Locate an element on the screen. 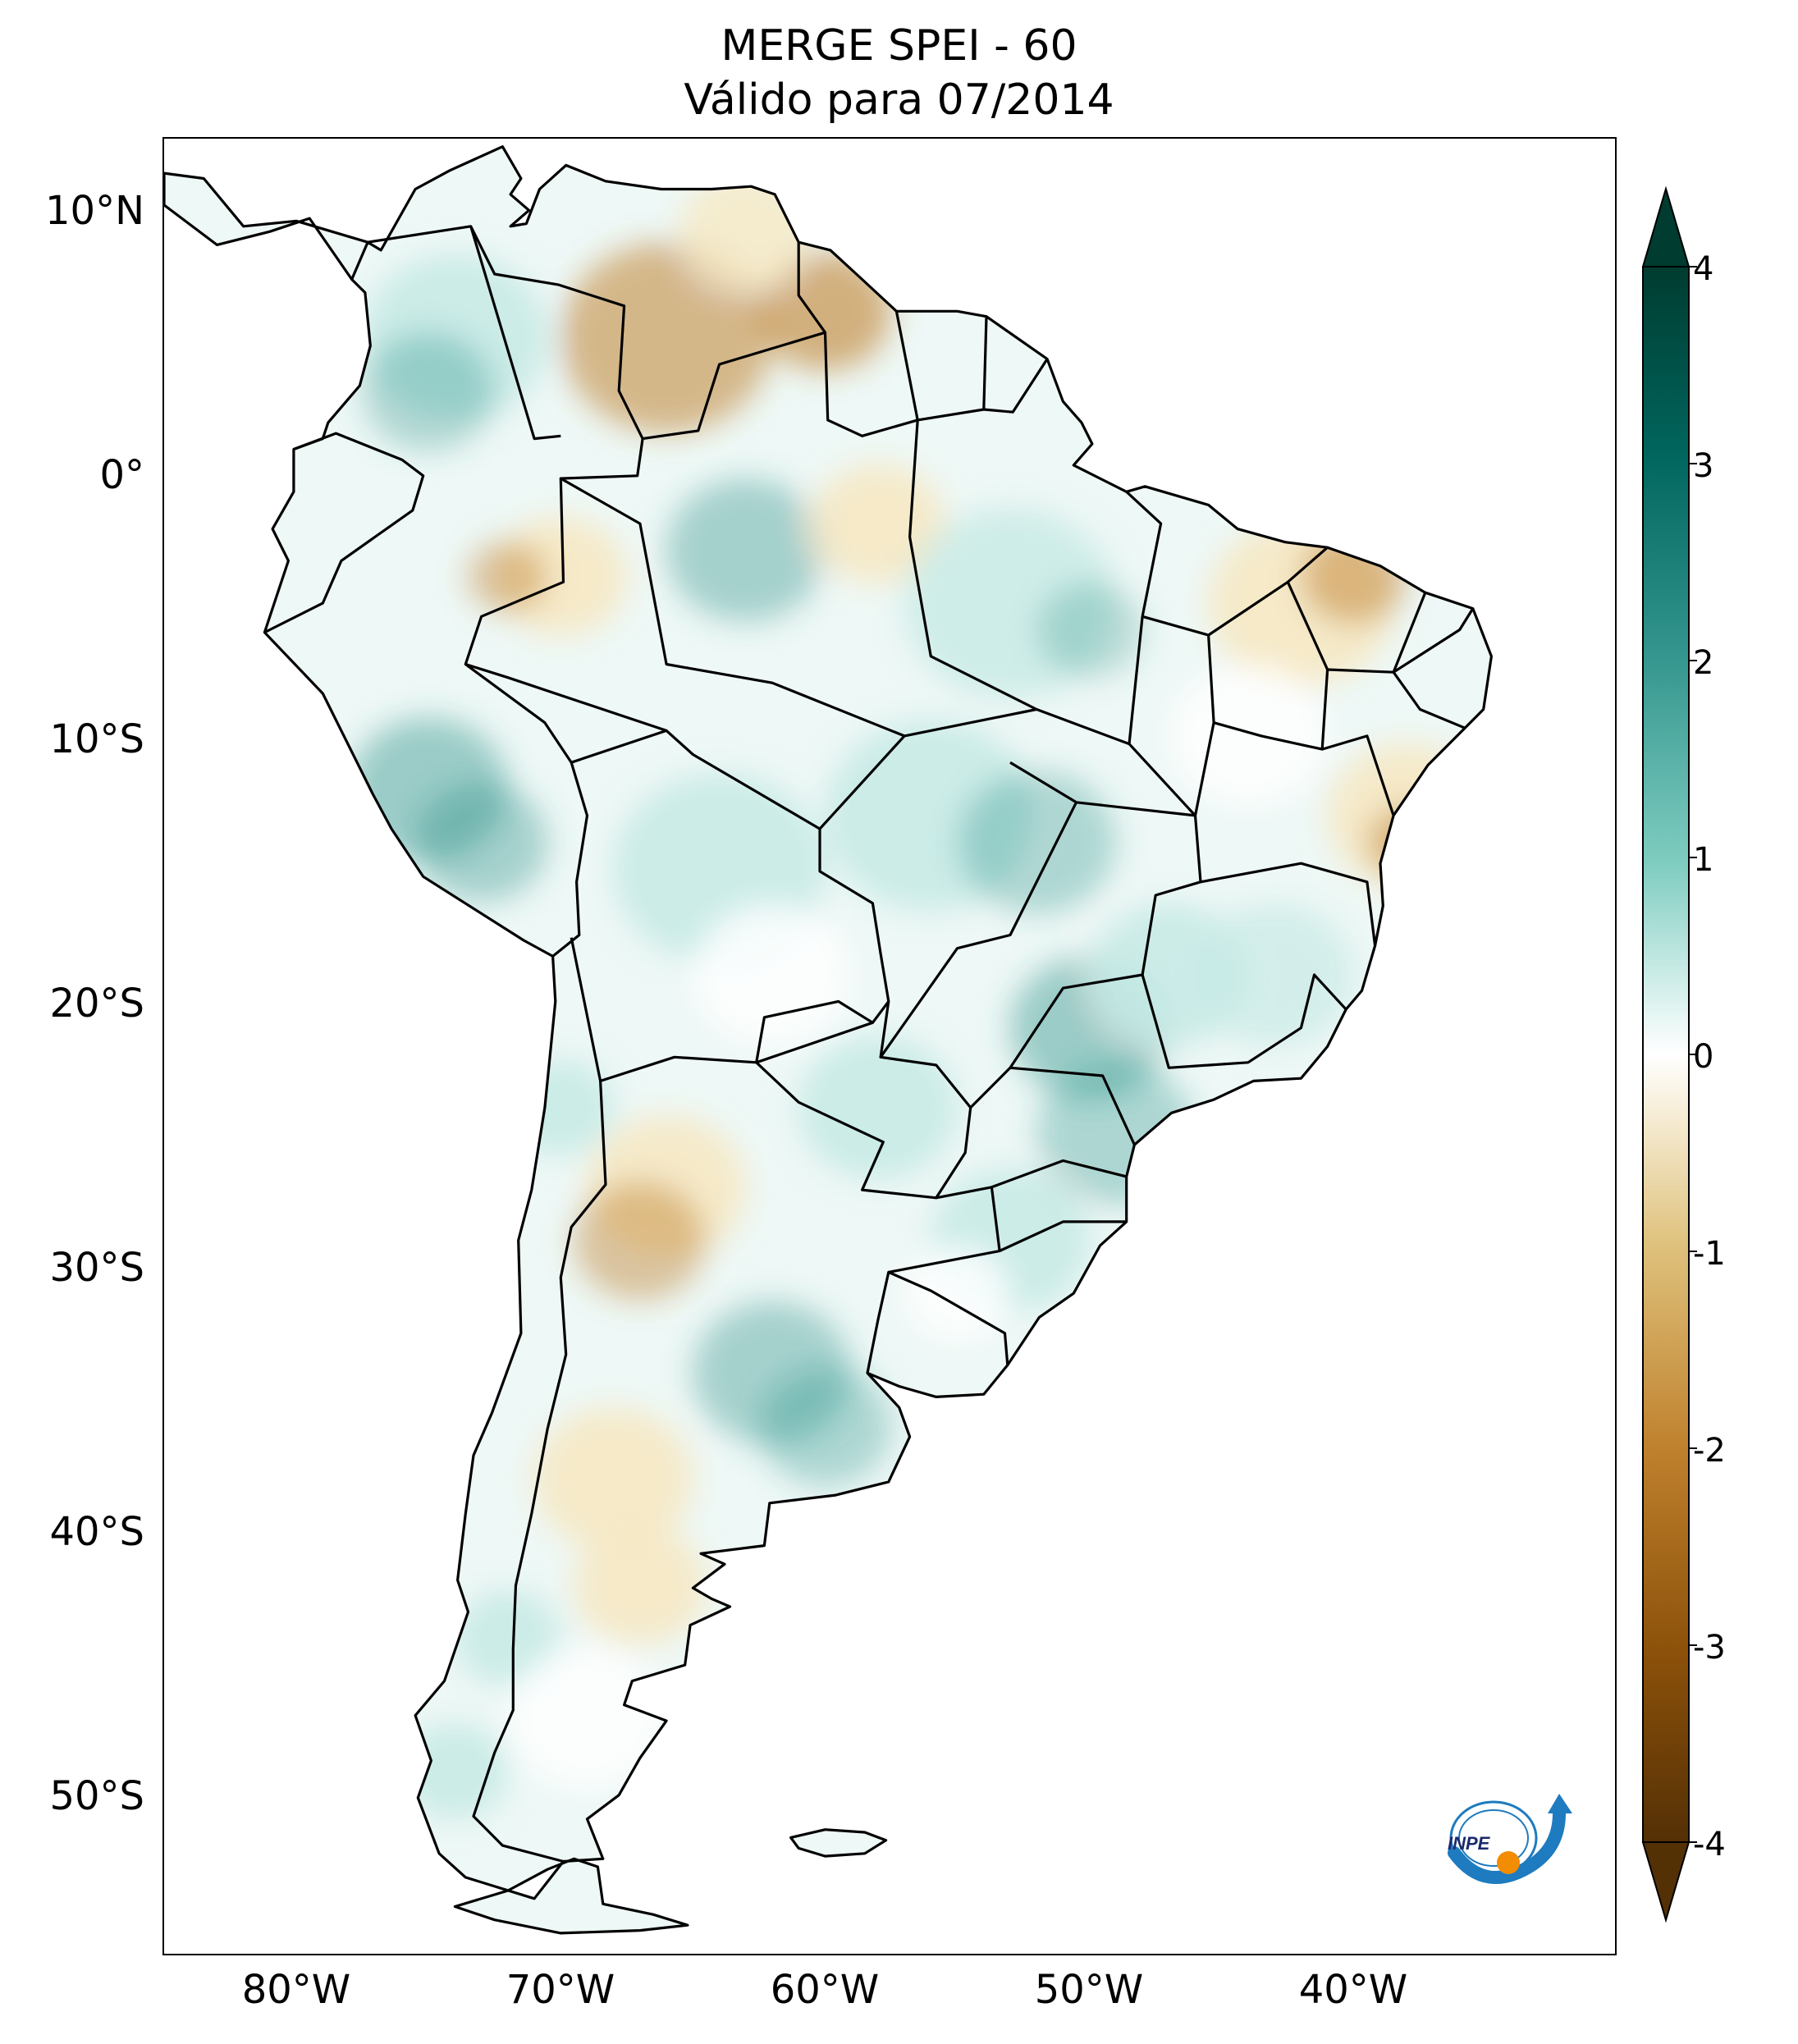 This screenshot has height=2044, width=1798. lat-tick-label: 10°N is located at coordinates (94, 211).